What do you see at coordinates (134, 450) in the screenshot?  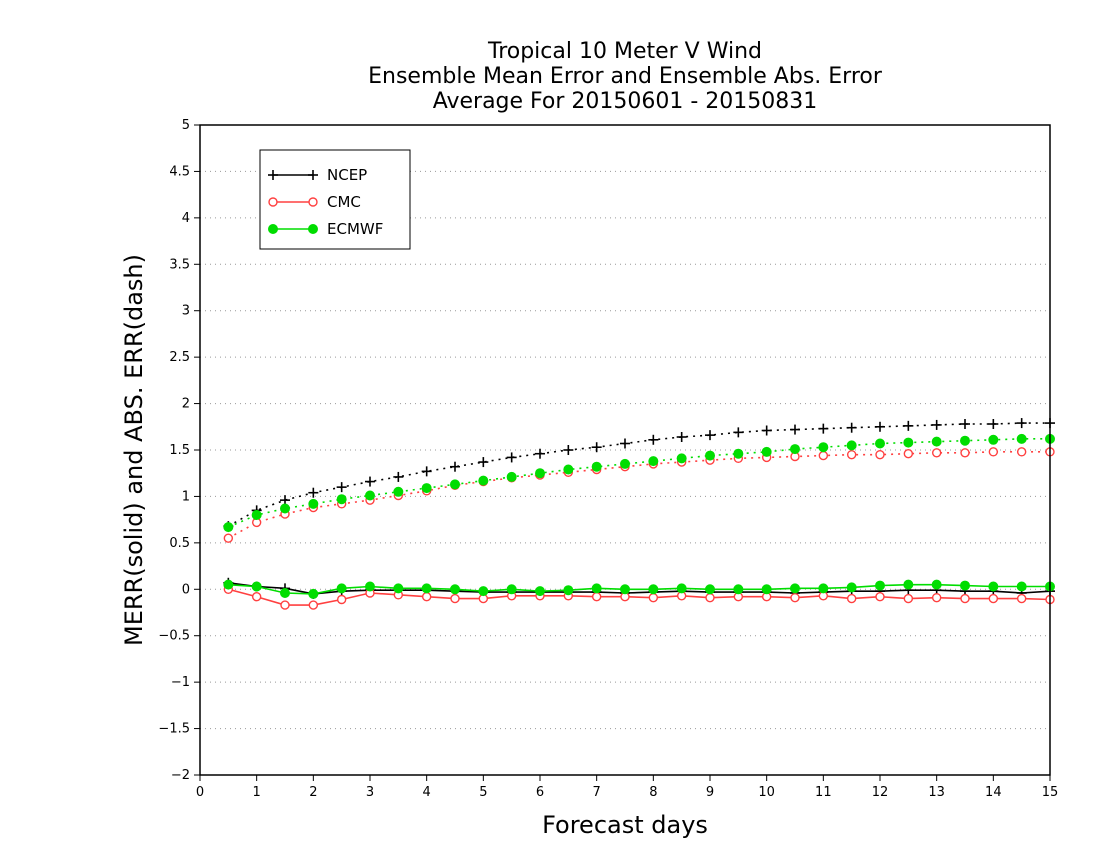 I see `y-axis-title: MERR(solid) and ABS. ERR(dash)` at bounding box center [134, 450].